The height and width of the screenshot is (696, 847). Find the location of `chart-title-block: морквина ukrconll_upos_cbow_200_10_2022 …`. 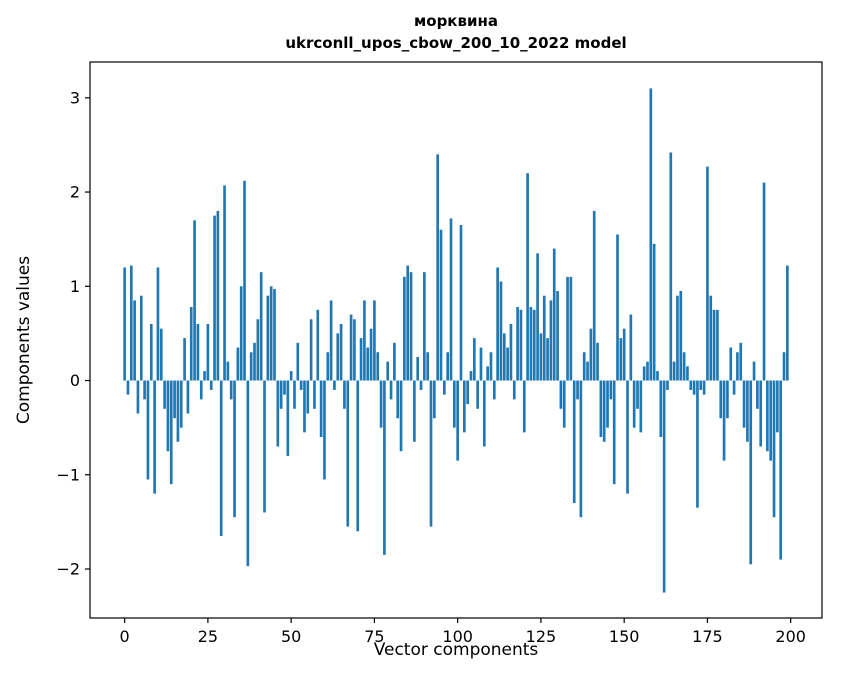

chart-title-block: морквина ukrconll_upos_cbow_200_10_2022 … is located at coordinates (456, 32).